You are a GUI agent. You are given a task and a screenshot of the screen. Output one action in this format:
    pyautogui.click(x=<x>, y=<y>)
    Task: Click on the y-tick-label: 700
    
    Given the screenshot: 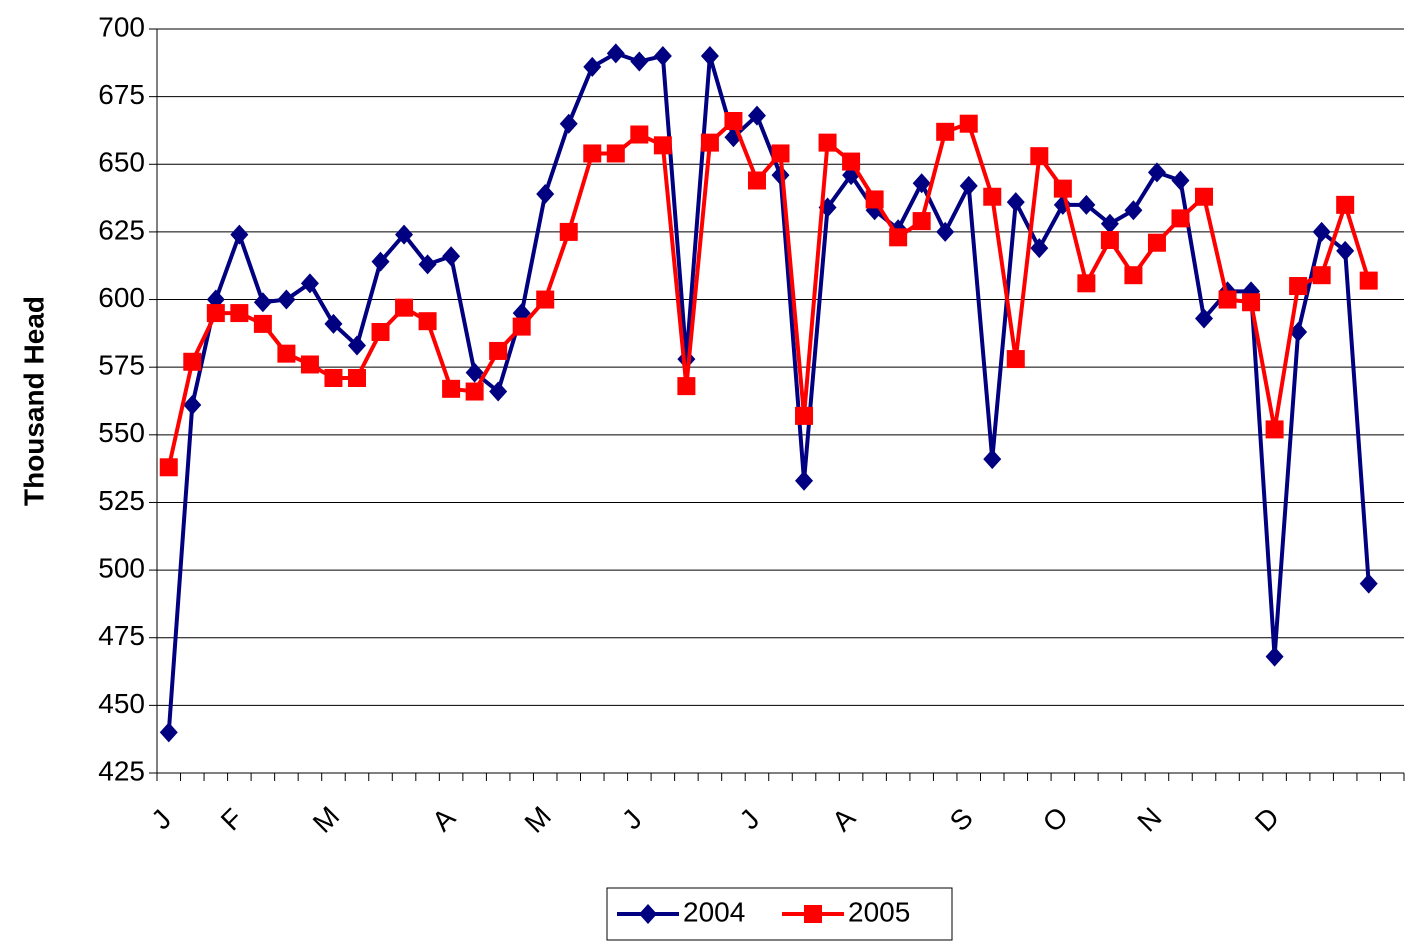 What is the action you would take?
    pyautogui.click(x=121, y=26)
    